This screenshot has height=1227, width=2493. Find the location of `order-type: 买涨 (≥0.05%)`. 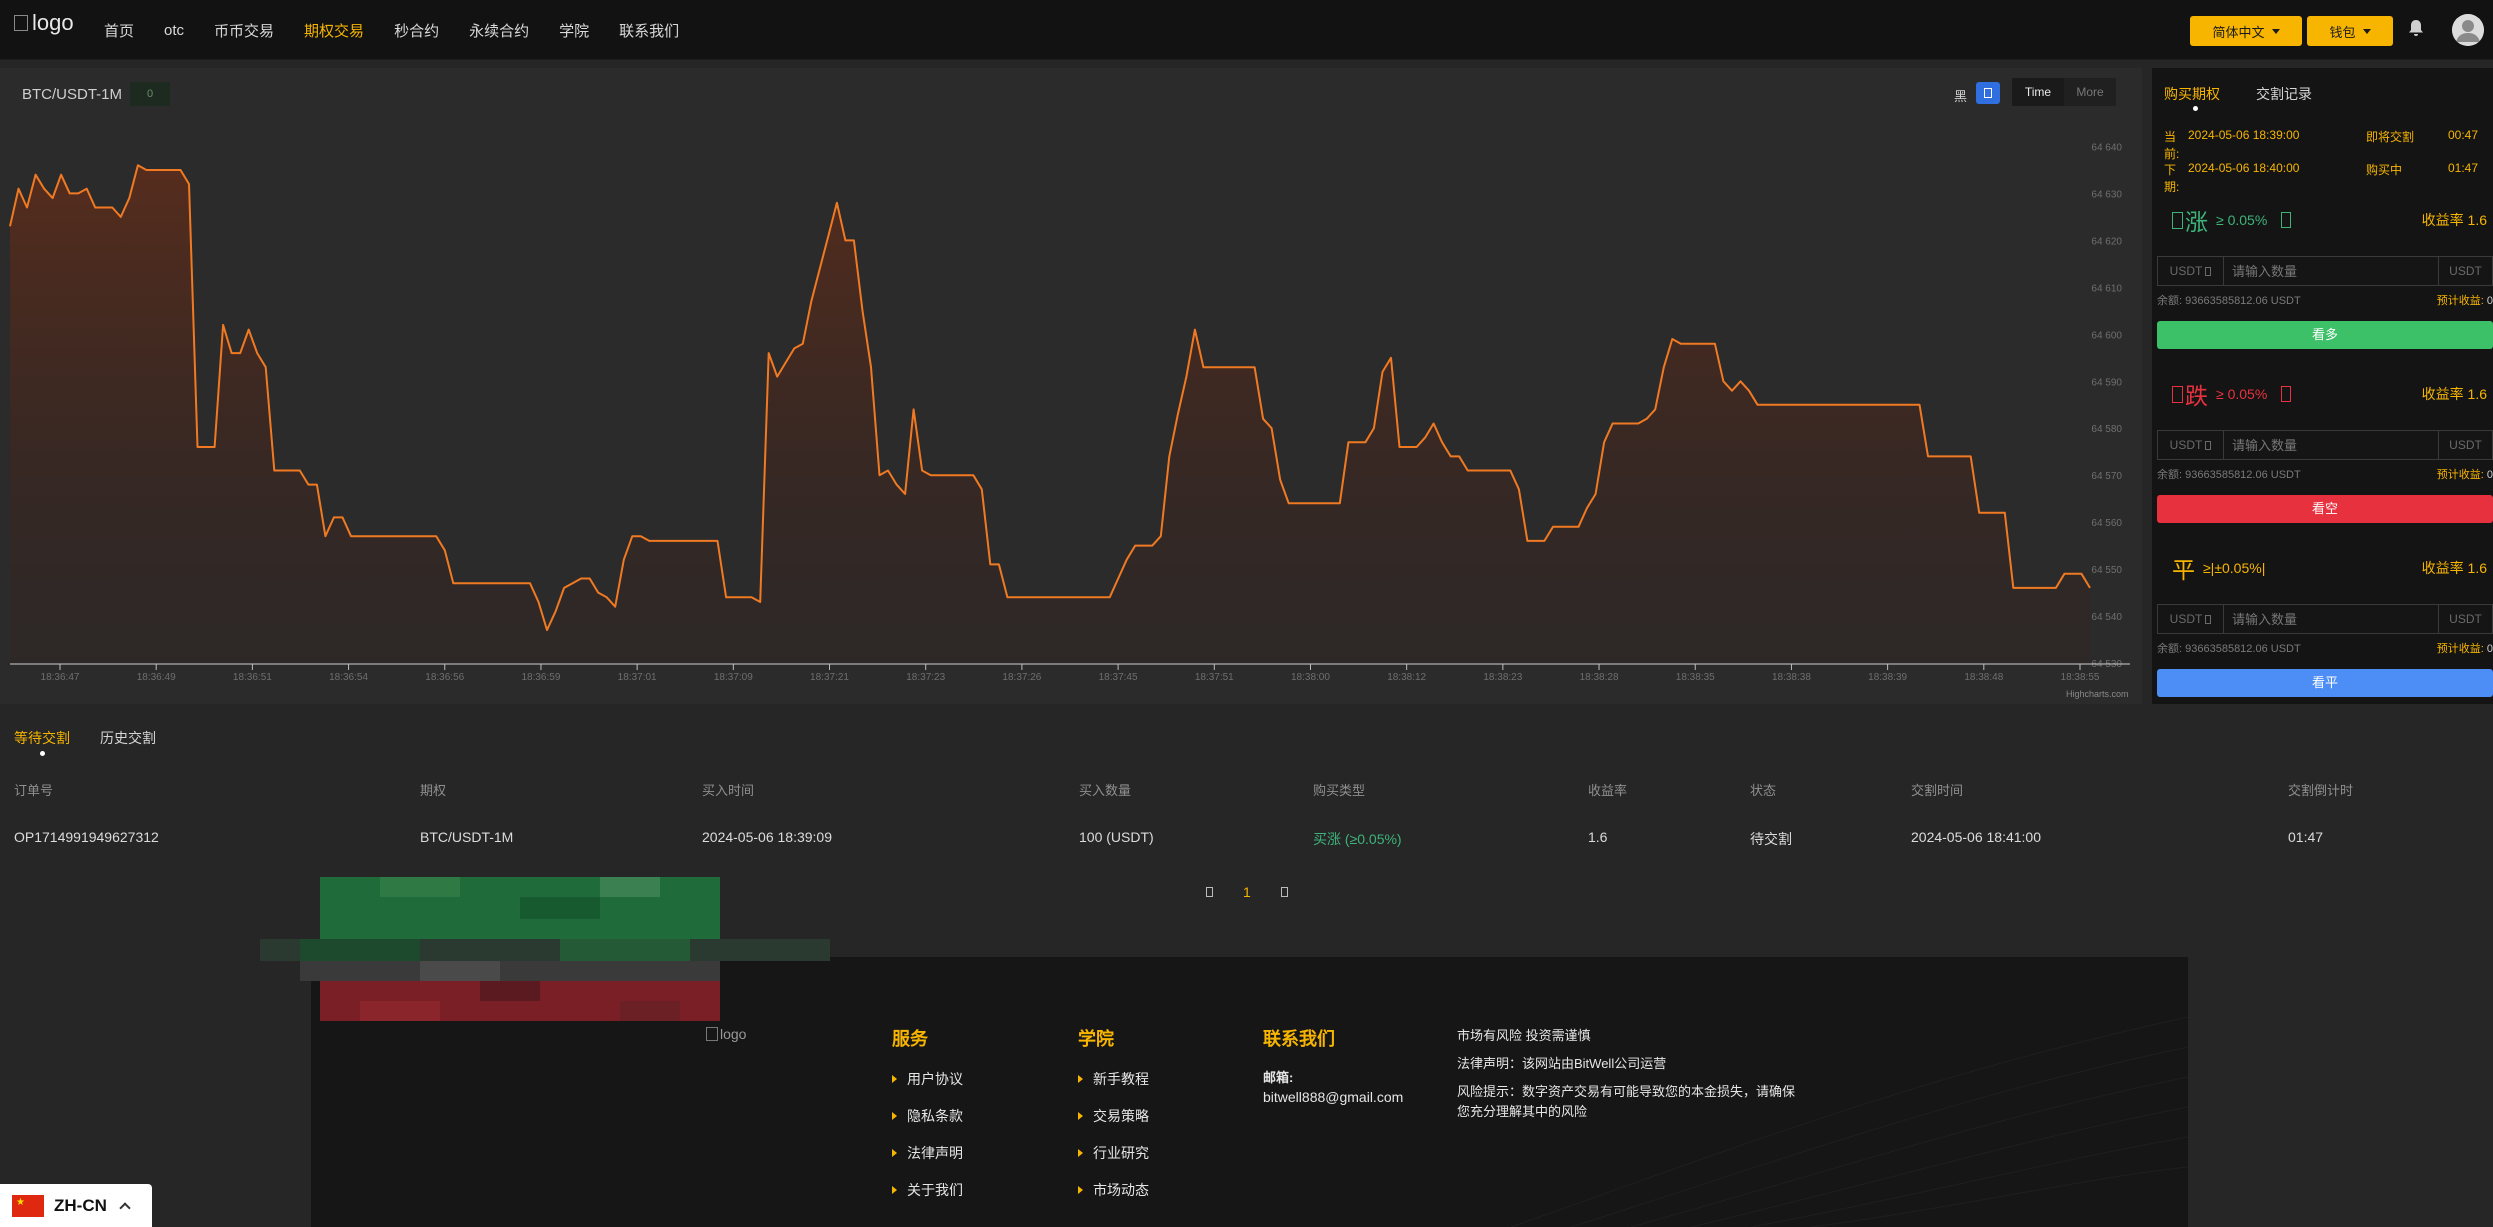

order-type: 买涨 (≥0.05%) is located at coordinates (1357, 839).